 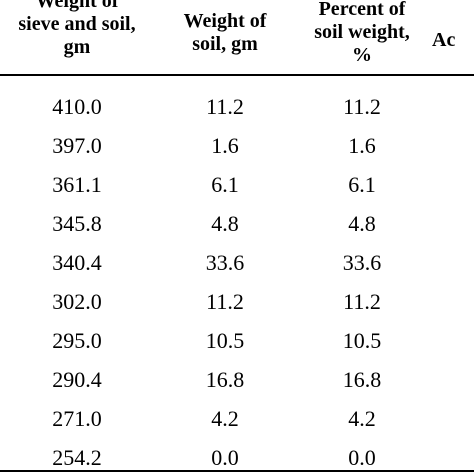 I want to click on table-row: 290.4 16.8 16.8, so click(x=237, y=378).